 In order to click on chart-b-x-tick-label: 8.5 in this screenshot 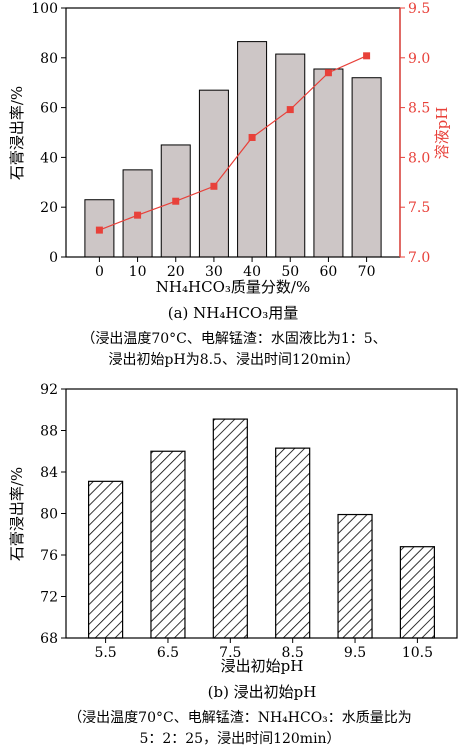, I will do `click(293, 653)`.